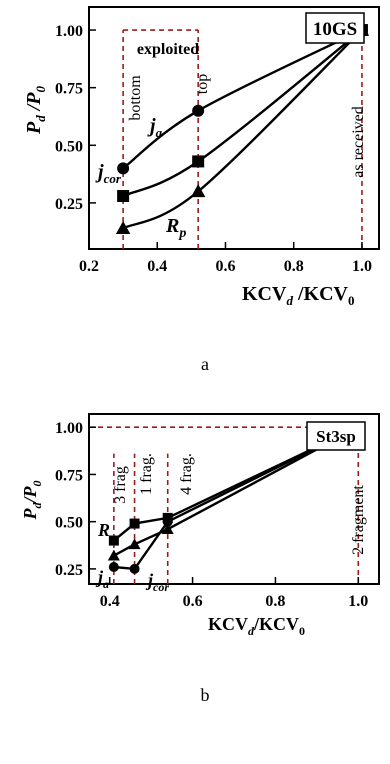 This screenshot has width=390, height=764. What do you see at coordinates (120, 485) in the screenshot?
I see `annotation-3-frag: 3 frag` at bounding box center [120, 485].